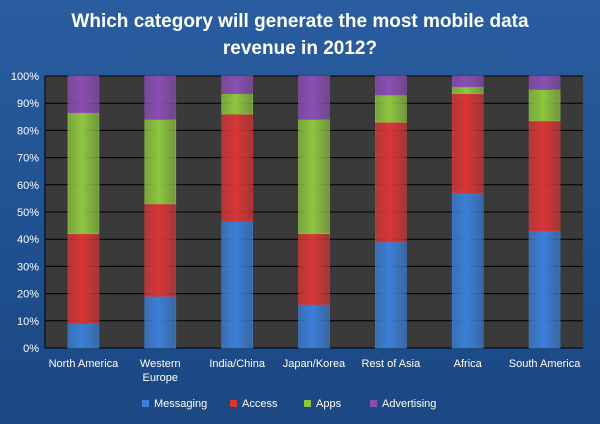 This screenshot has height=424, width=600. I want to click on y-tick-label: 10%, so click(28, 322).